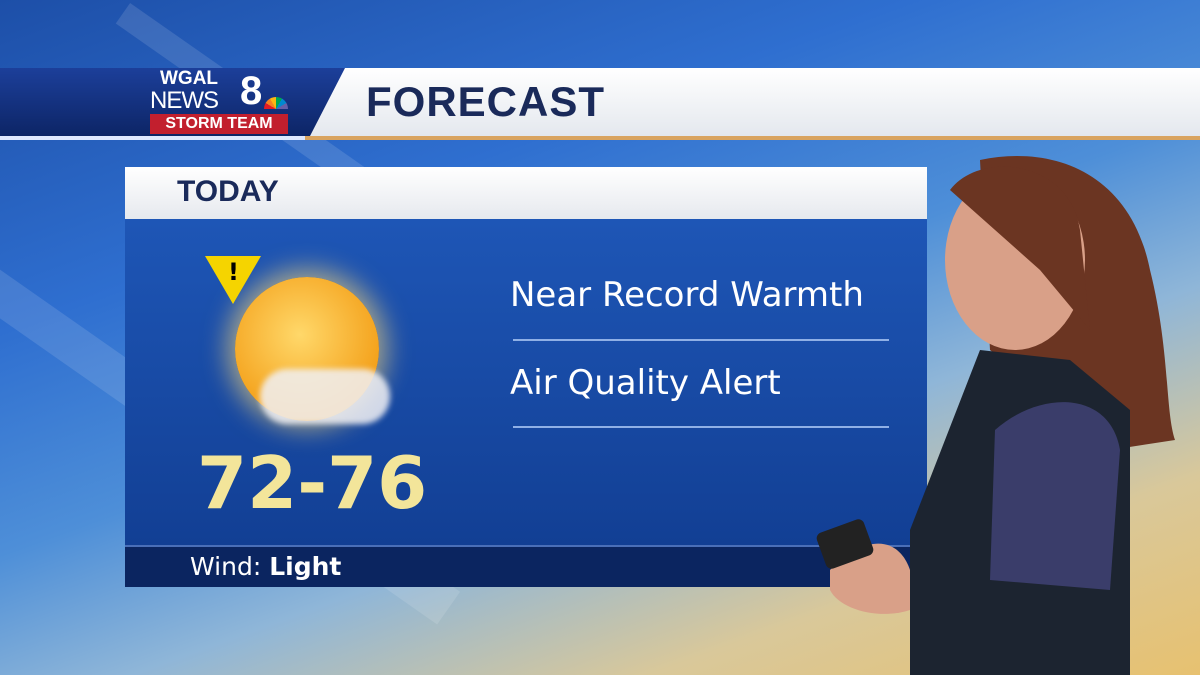 The image size is (1200, 675). Describe the element at coordinates (219, 124) in the screenshot. I see `storm-team-tag: STORM TEAM` at that location.